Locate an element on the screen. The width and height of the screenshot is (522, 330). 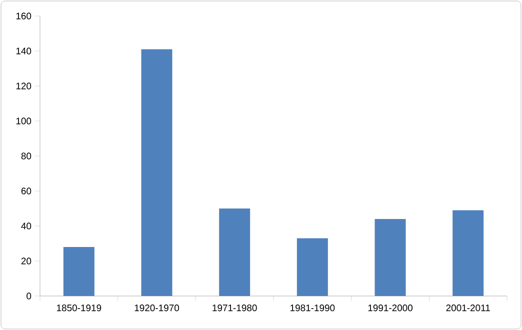
y-tick-label: 100 is located at coordinates (24, 121).